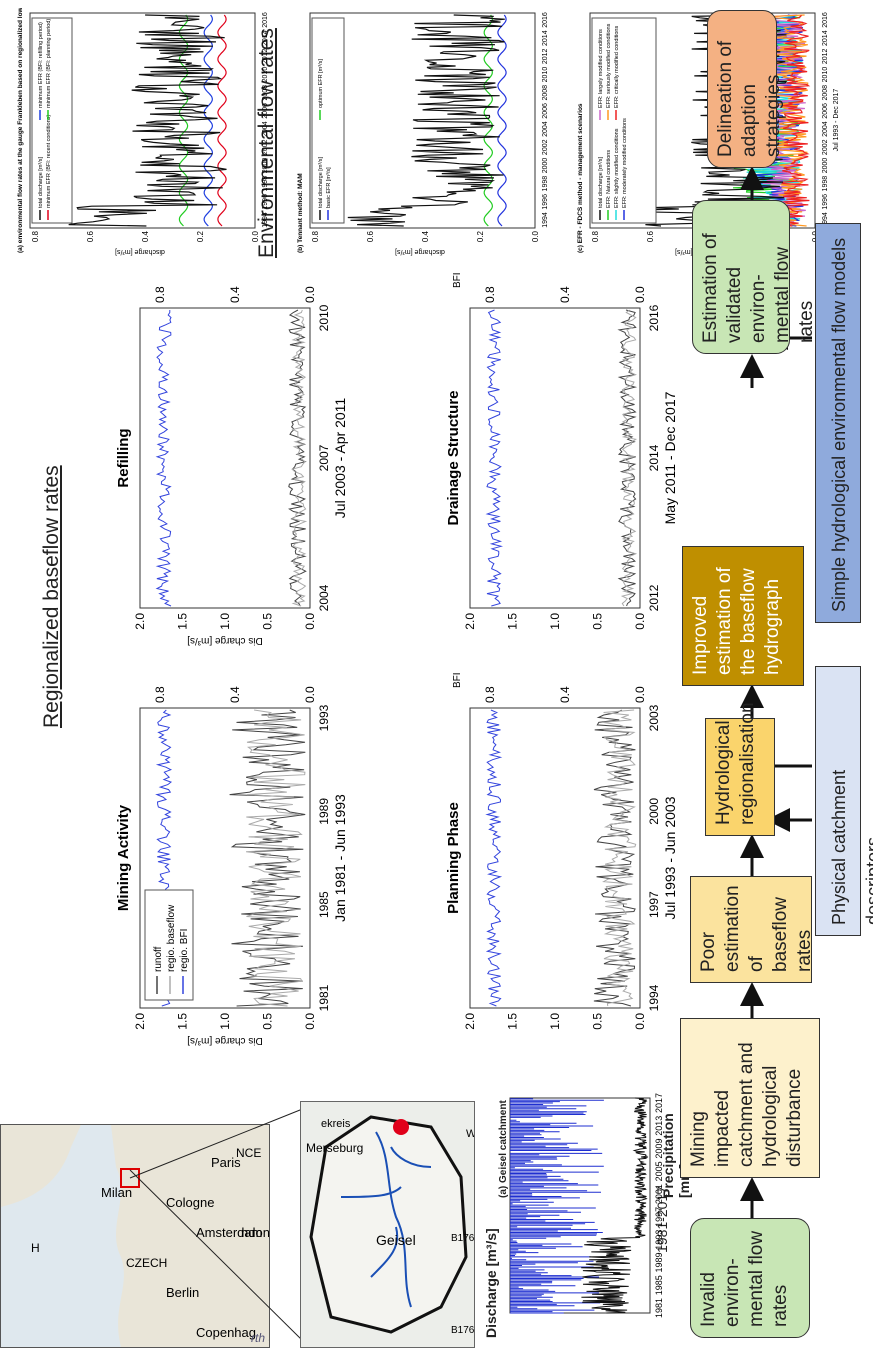 The height and width of the screenshot is (1348, 873). I want to click on efr-ytick: 0.8, so click(595, 236).